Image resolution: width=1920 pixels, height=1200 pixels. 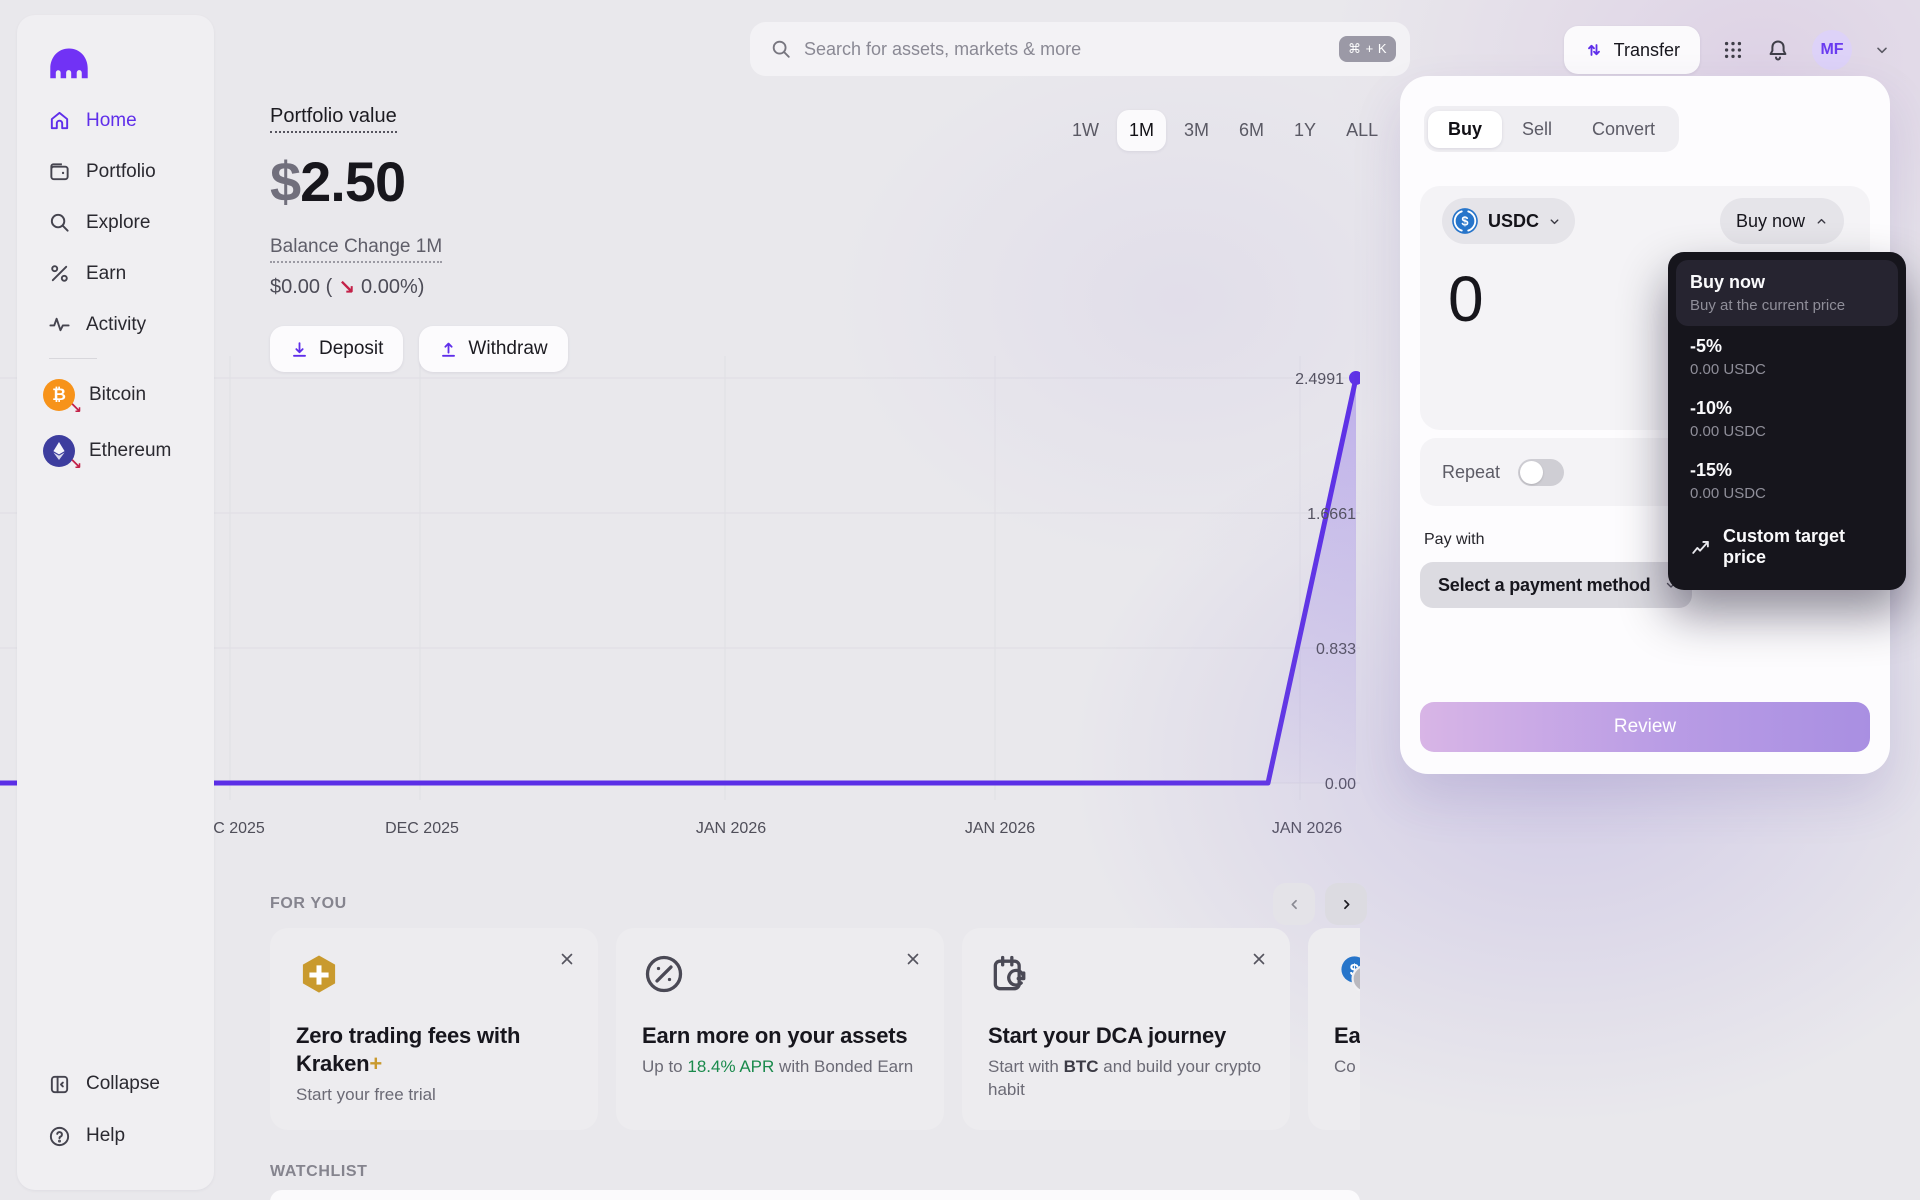 I want to click on portfolio-amount: 2.50, so click(x=353, y=181).